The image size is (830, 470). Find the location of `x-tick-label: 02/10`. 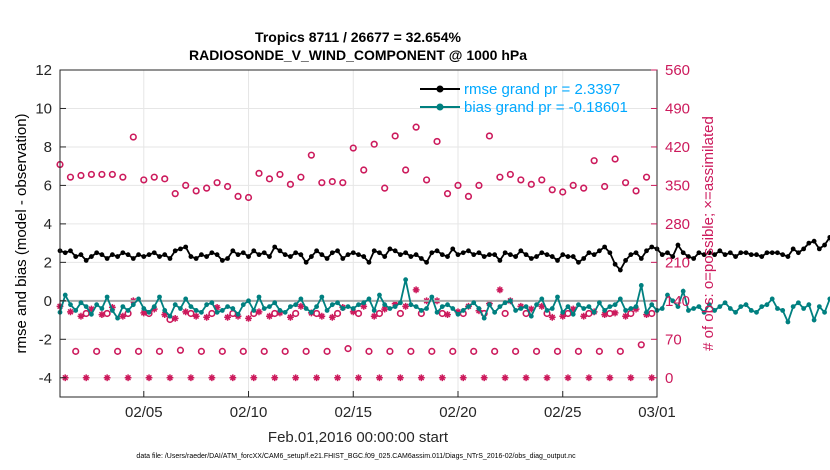

x-tick-label: 02/10 is located at coordinates (249, 412).